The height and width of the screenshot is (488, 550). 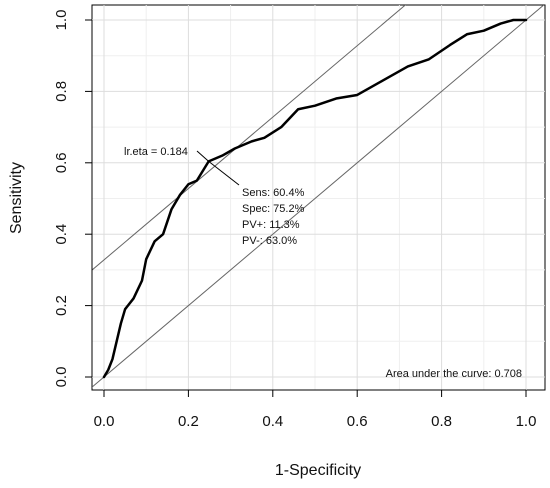 What do you see at coordinates (441, 421) in the screenshot?
I see `x-tick-label-4: 0.8` at bounding box center [441, 421].